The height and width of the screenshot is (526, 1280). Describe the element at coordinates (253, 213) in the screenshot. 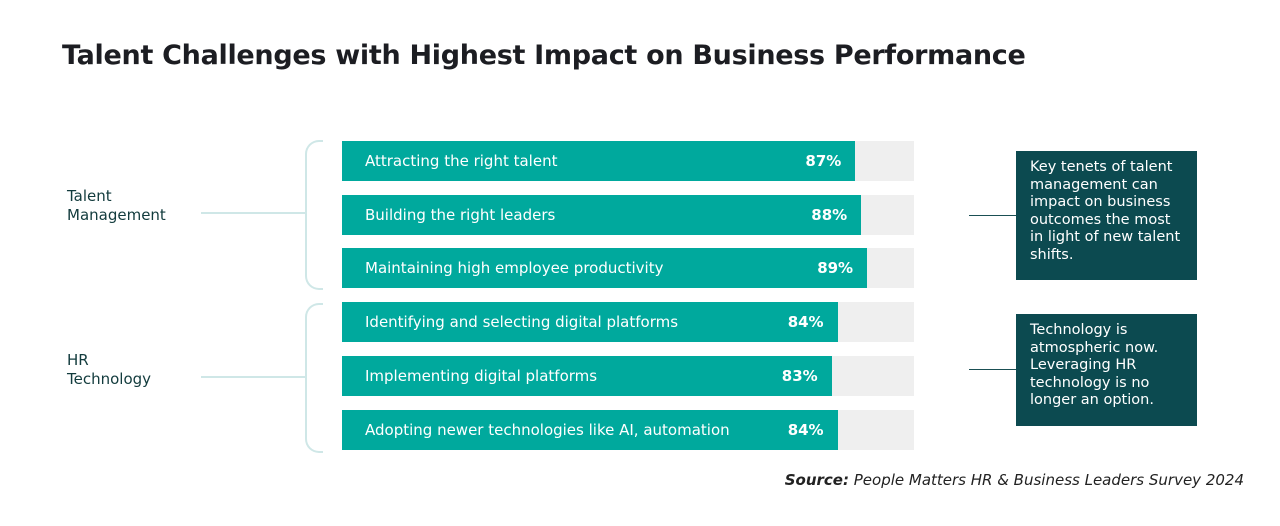

I see `group-connector-talent-management` at that location.